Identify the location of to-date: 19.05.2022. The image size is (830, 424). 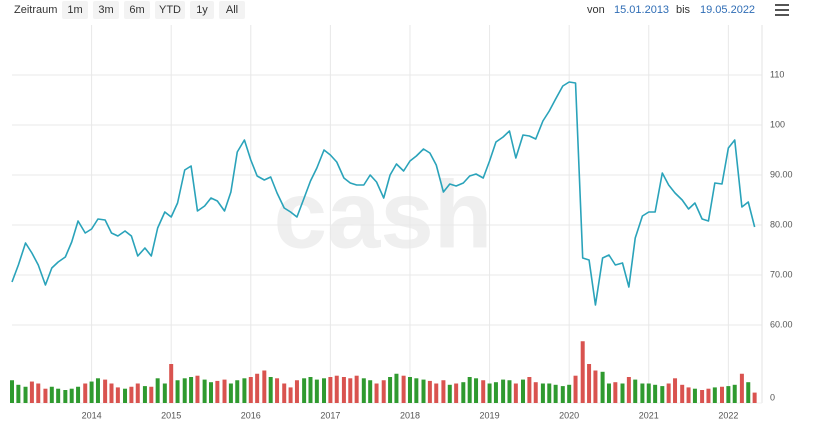
(727, 10).